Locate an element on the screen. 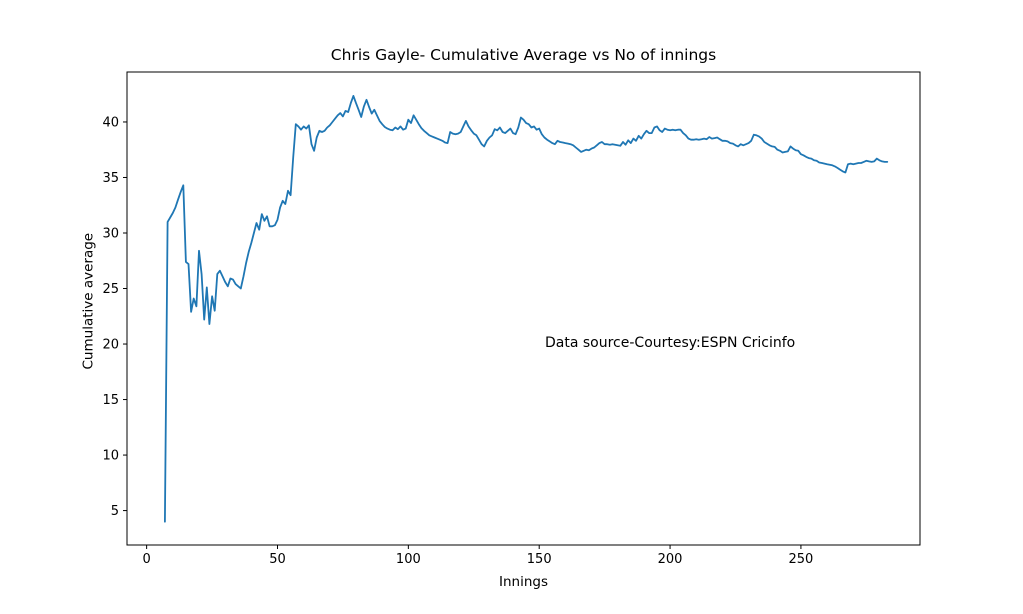  y-tick-label: 30 is located at coordinates (110, 233).